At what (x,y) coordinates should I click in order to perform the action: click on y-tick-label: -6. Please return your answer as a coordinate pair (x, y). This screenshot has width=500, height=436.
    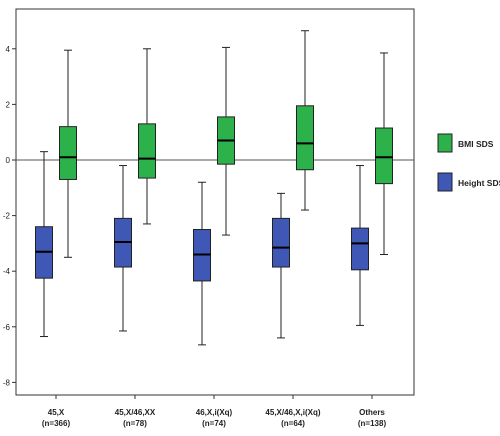
    Looking at the image, I should click on (7, 327).